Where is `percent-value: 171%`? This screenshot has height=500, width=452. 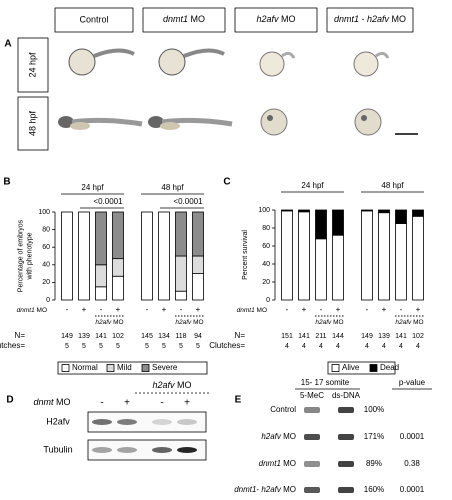
percent-value: 171% is located at coordinates (374, 436).